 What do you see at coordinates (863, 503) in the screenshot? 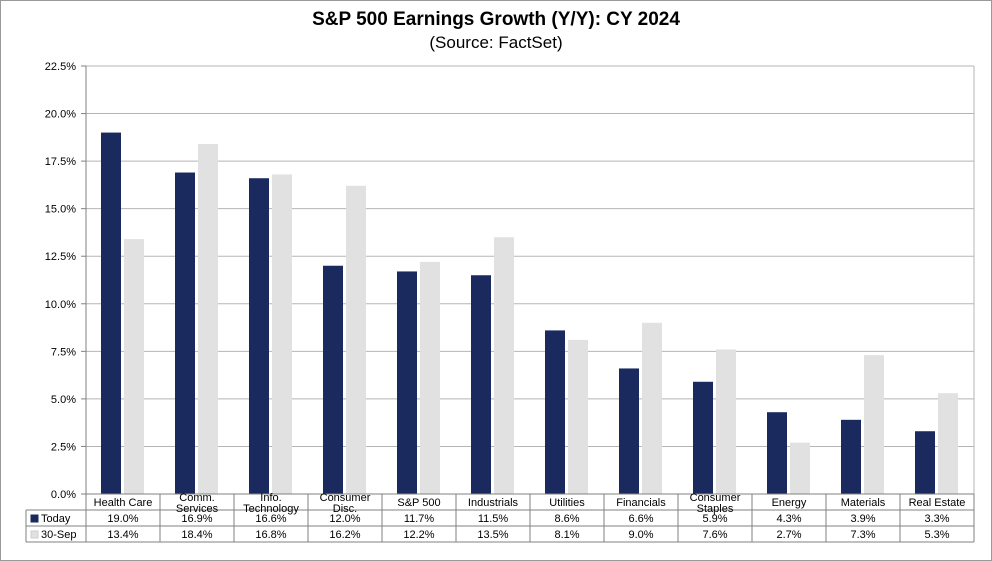
I see `category-label: Materials` at bounding box center [863, 503].